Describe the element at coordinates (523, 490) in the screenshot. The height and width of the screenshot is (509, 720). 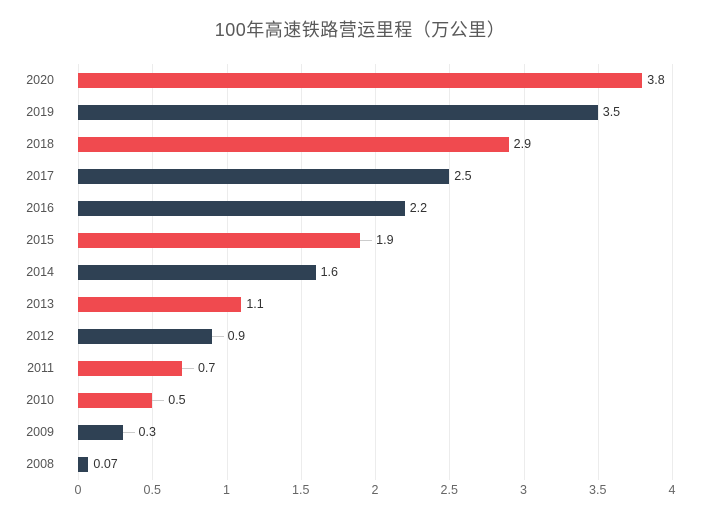
I see `x-tick-label: 3` at that location.